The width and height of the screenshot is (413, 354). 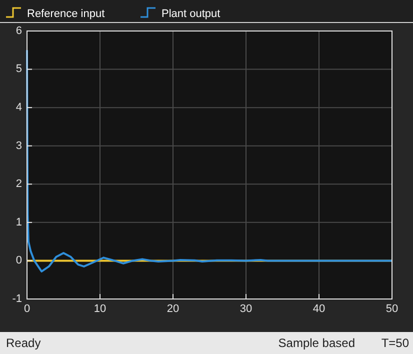 I want to click on y-tick-label: 1, so click(x=19, y=222).